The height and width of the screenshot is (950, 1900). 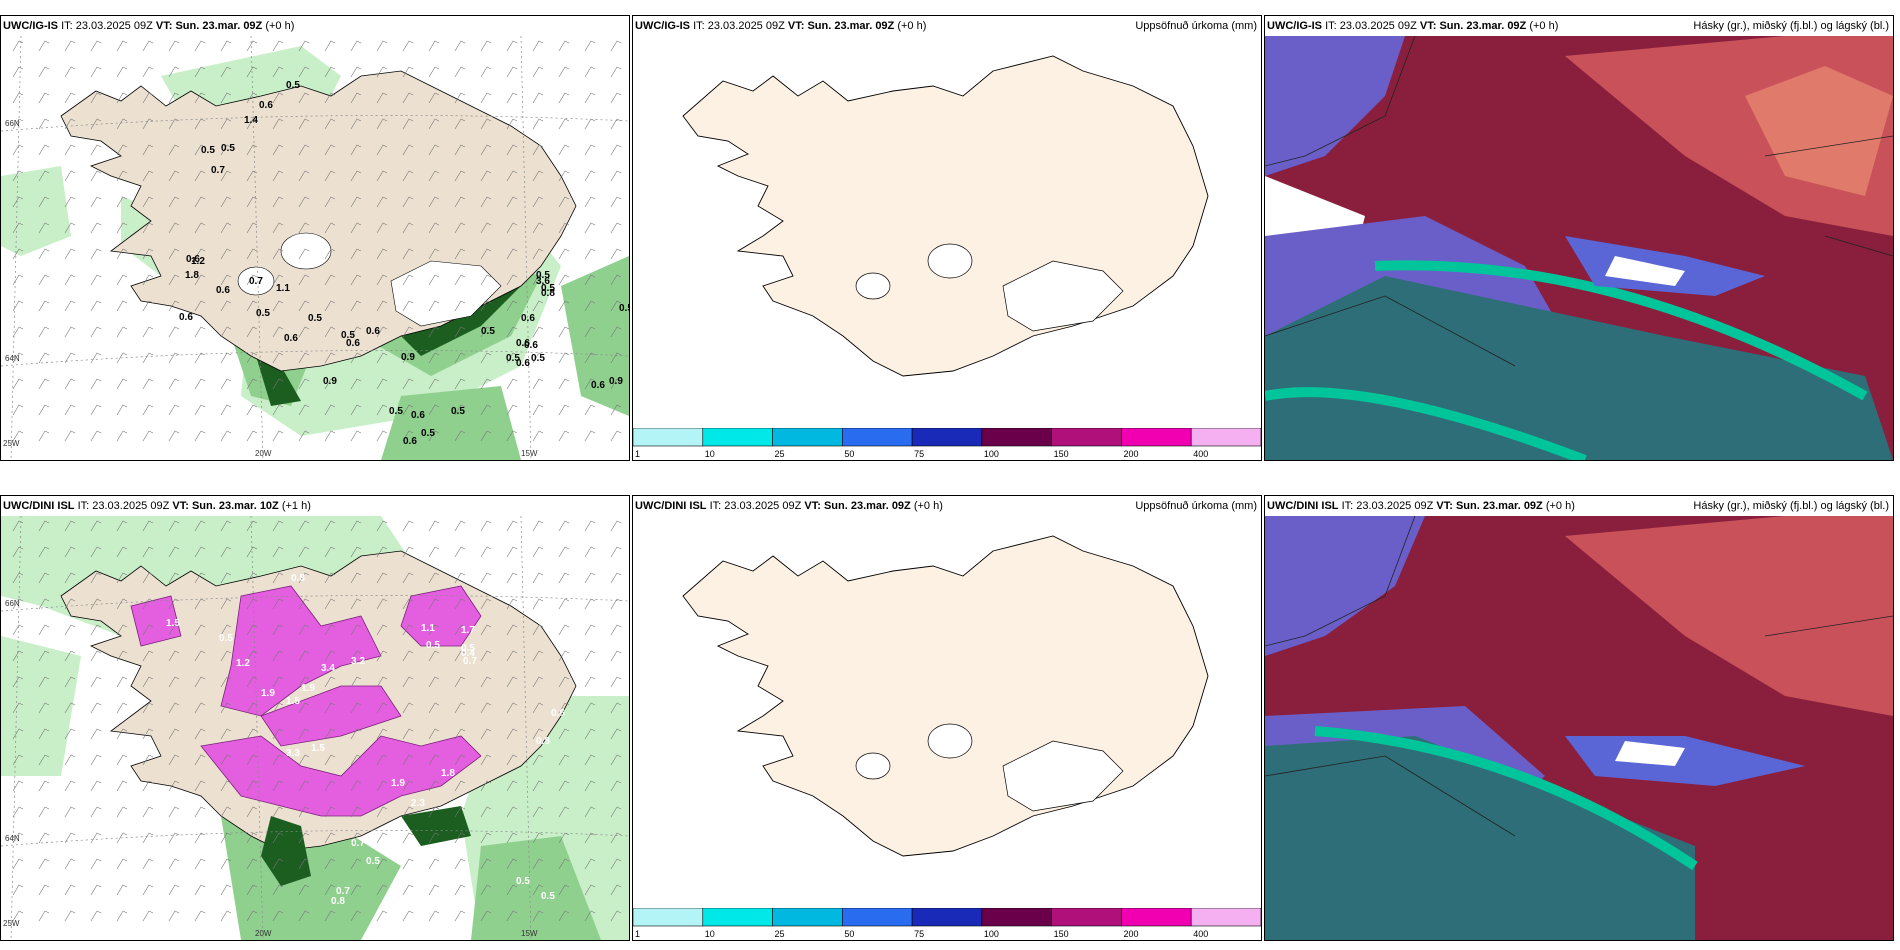 I want to click on lat-label-66: 66N, so click(x=12, y=123).